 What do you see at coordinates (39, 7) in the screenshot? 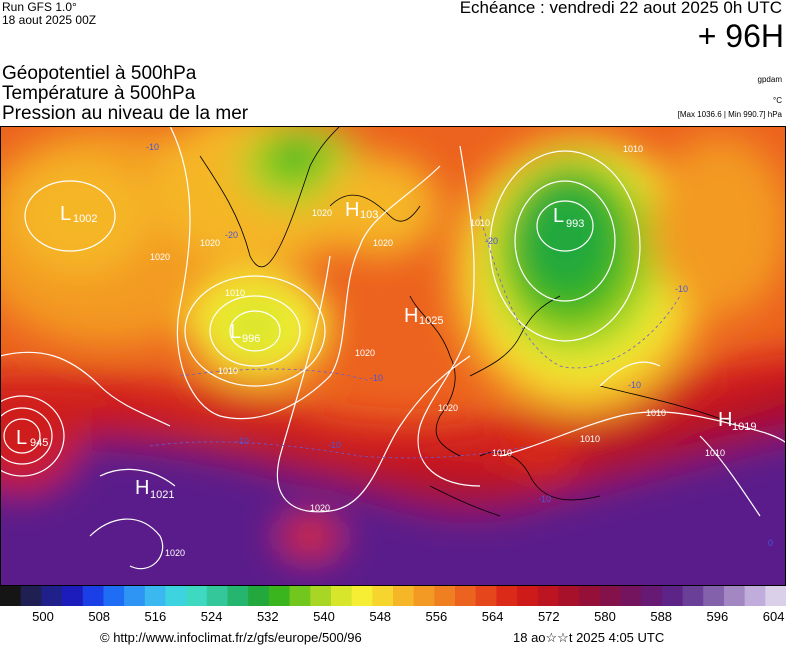
I see `run-label: Run GFS 1.0°` at bounding box center [39, 7].